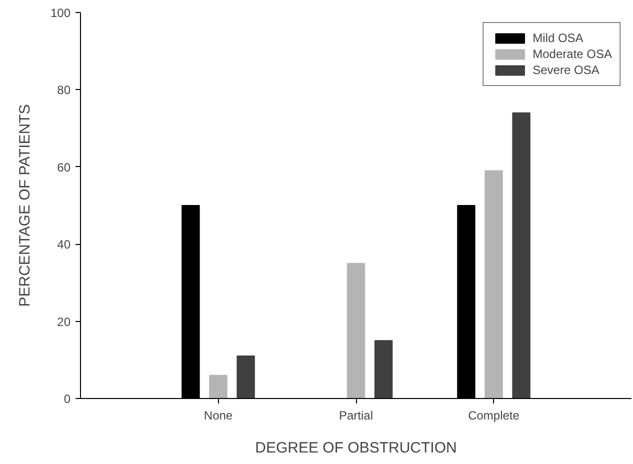 The image size is (633, 464). What do you see at coordinates (218, 415) in the screenshot?
I see `x-tick-label: None` at bounding box center [218, 415].